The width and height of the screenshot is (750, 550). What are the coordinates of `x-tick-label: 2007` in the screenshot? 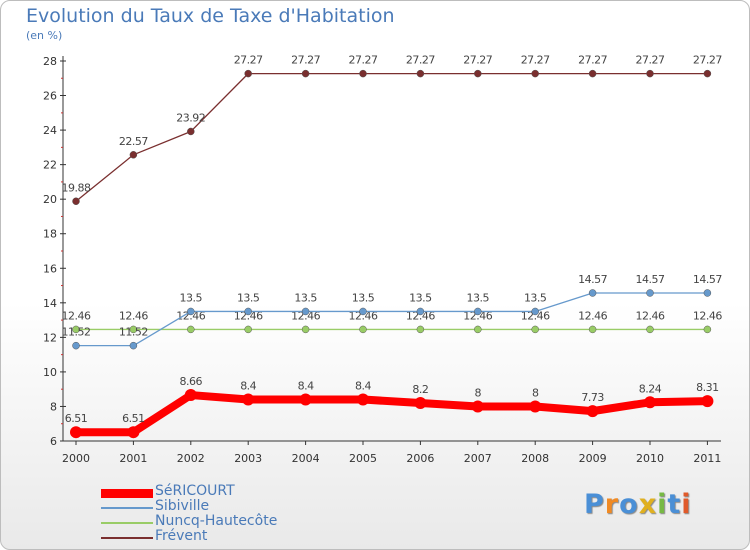 It's located at (478, 458).